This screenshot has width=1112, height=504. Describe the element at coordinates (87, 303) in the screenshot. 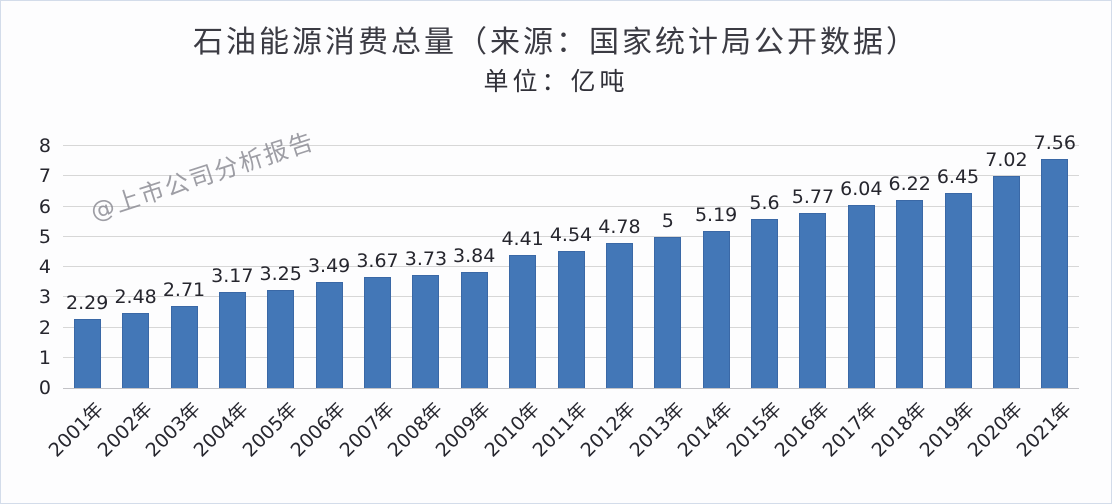

I see `bar-value-label: 2.29` at that location.